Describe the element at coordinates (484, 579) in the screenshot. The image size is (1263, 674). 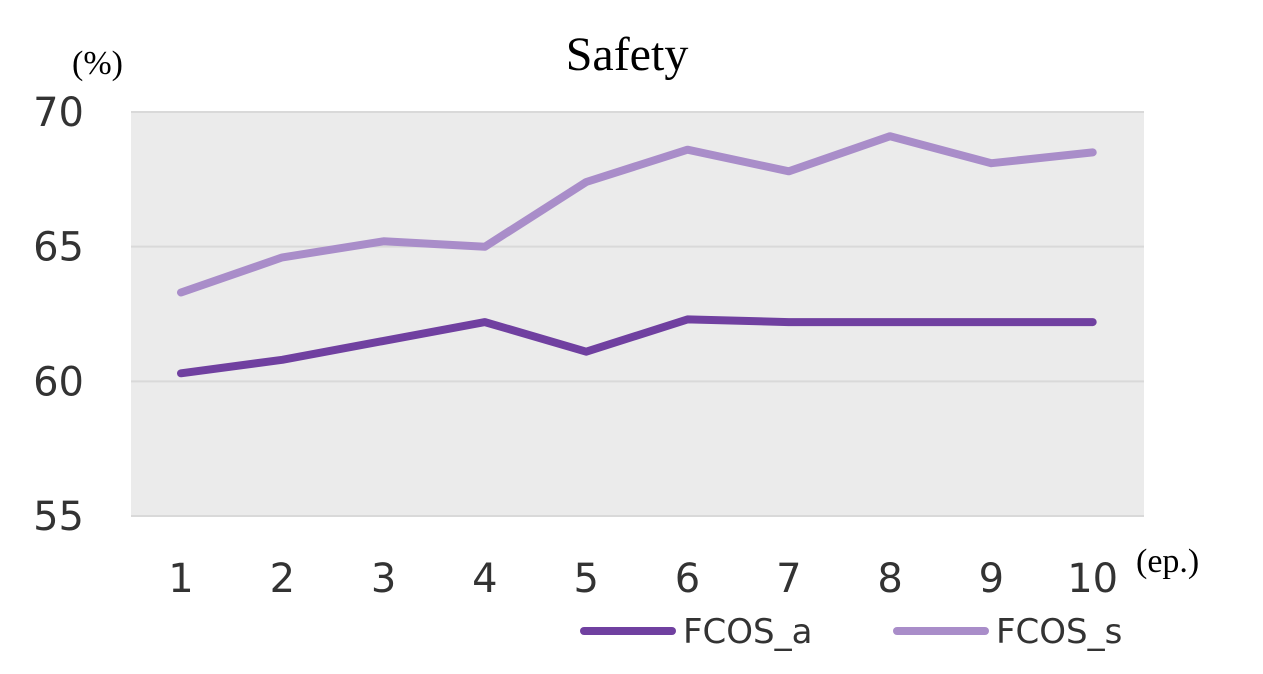
I see `x-tick-label-4: 4` at that location.